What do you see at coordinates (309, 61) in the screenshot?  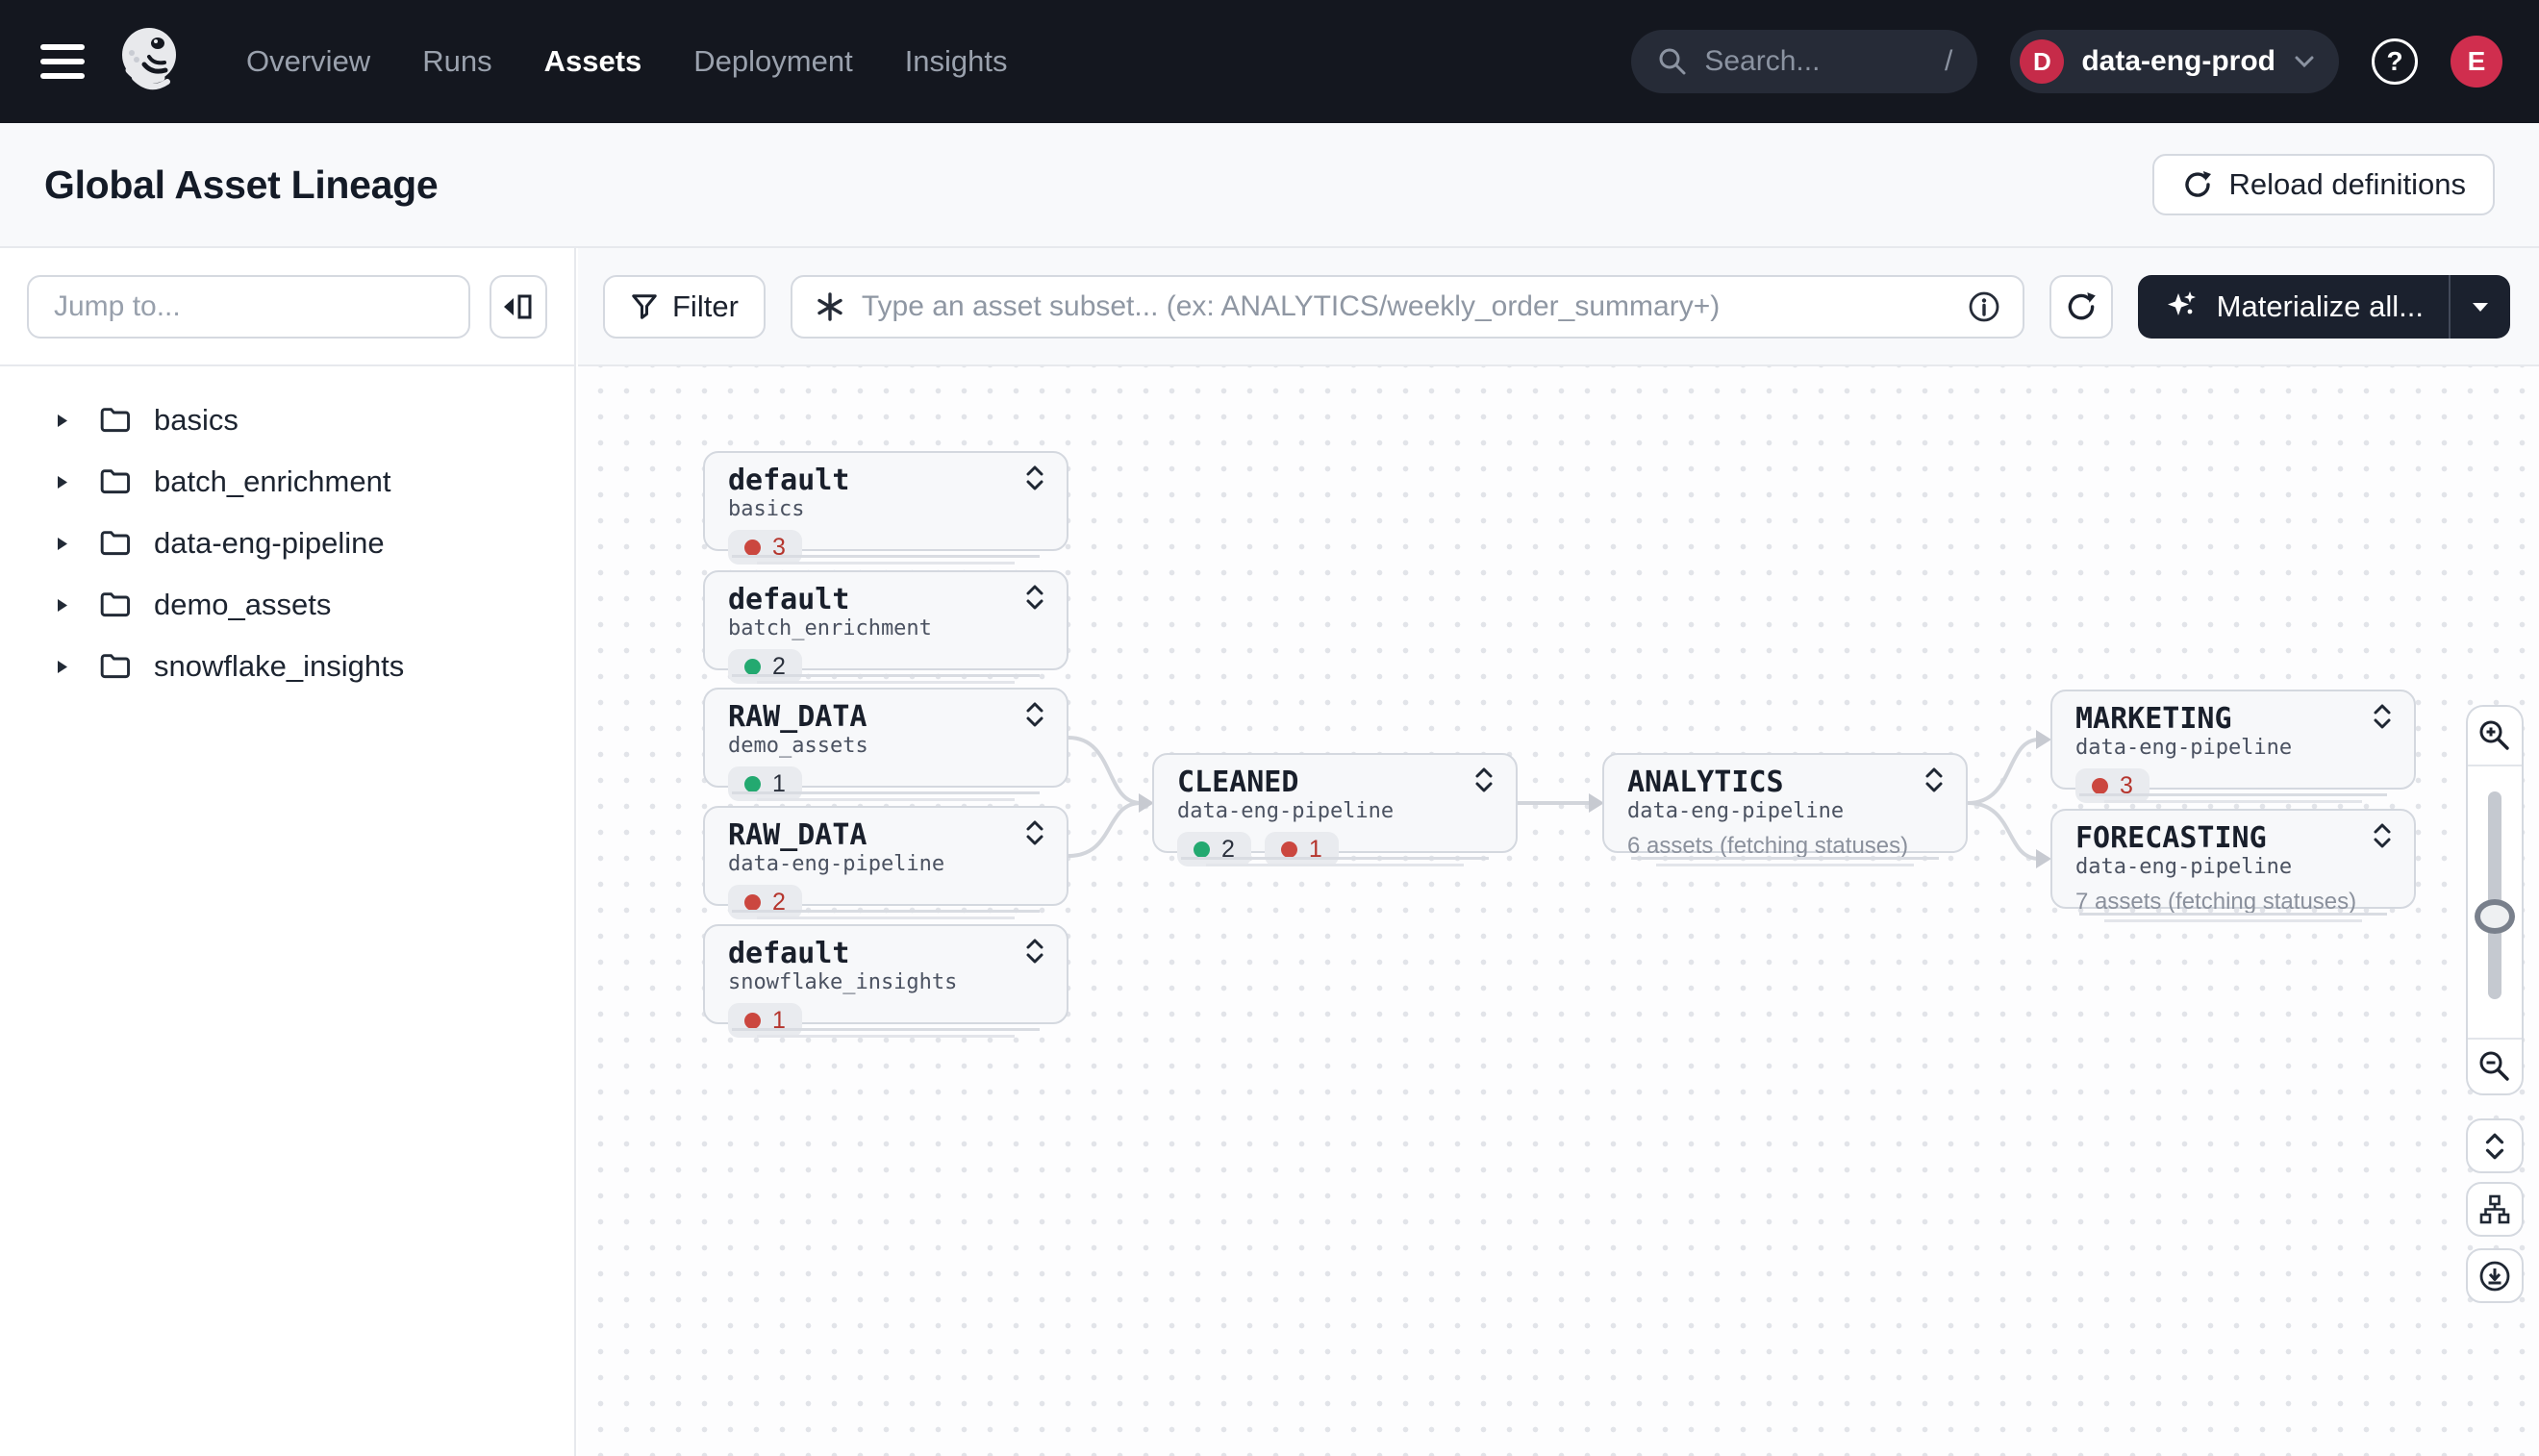 I see `nav-link-overview: Overview` at bounding box center [309, 61].